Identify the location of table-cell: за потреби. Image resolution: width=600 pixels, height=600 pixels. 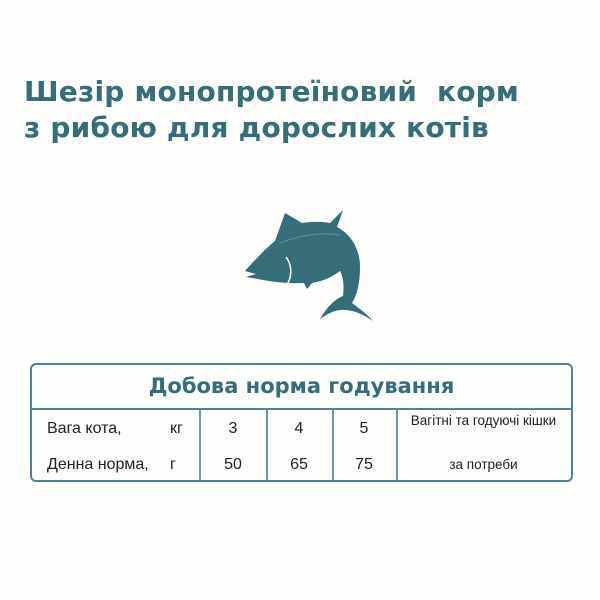
(483, 464).